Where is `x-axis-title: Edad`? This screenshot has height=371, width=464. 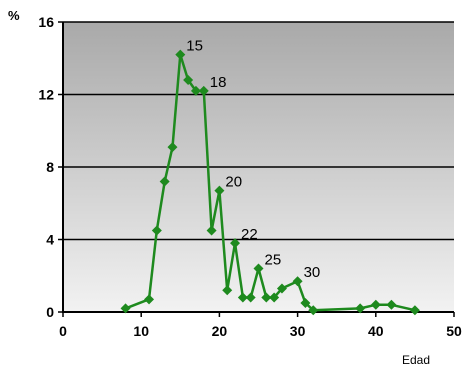 x-axis-title: Edad is located at coordinates (416, 360).